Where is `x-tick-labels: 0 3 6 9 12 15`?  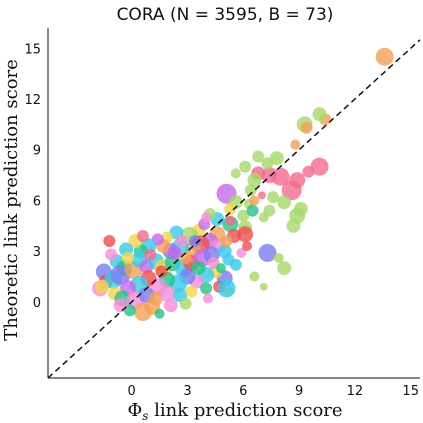
x-tick-labels: 0 3 6 9 12 15 is located at coordinates (273, 391).